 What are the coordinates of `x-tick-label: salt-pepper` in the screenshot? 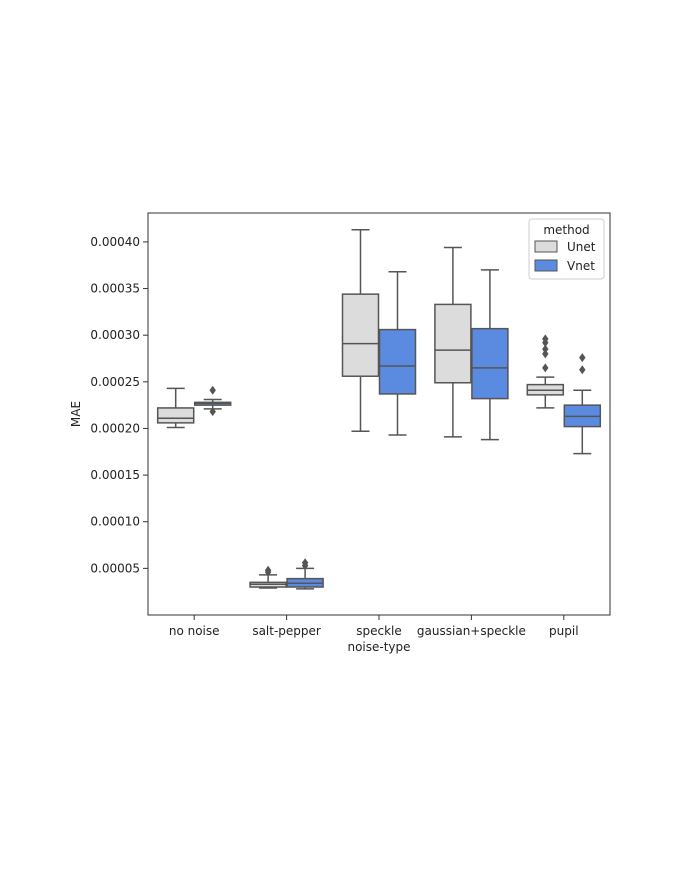 It's located at (286, 631).